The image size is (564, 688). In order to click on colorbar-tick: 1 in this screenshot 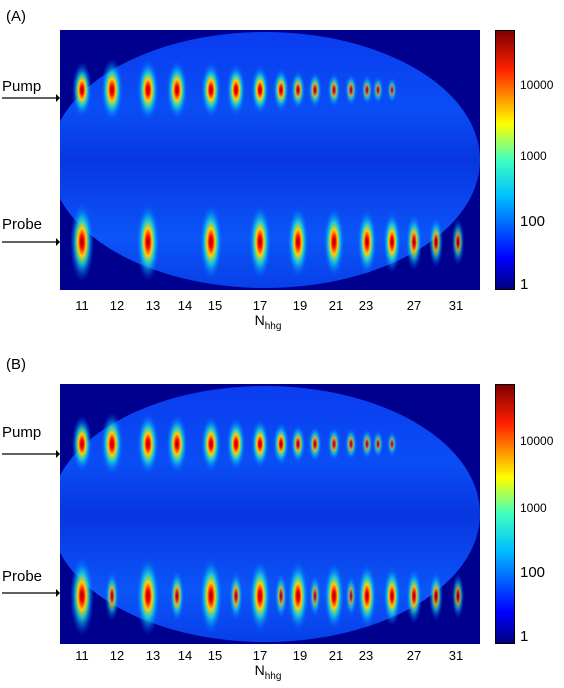, I will do `click(524, 284)`.